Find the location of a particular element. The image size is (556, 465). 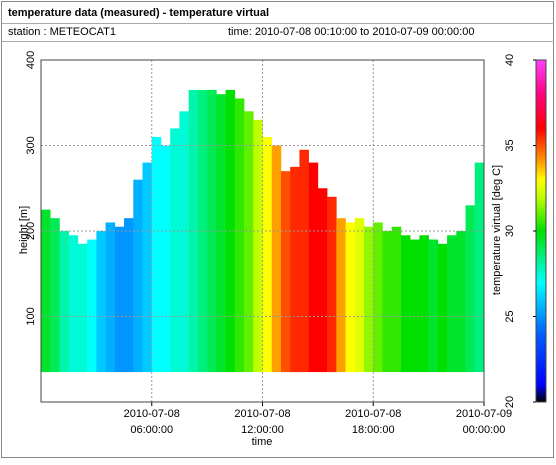

station: station : METEOCAT1 is located at coordinates (62, 32).